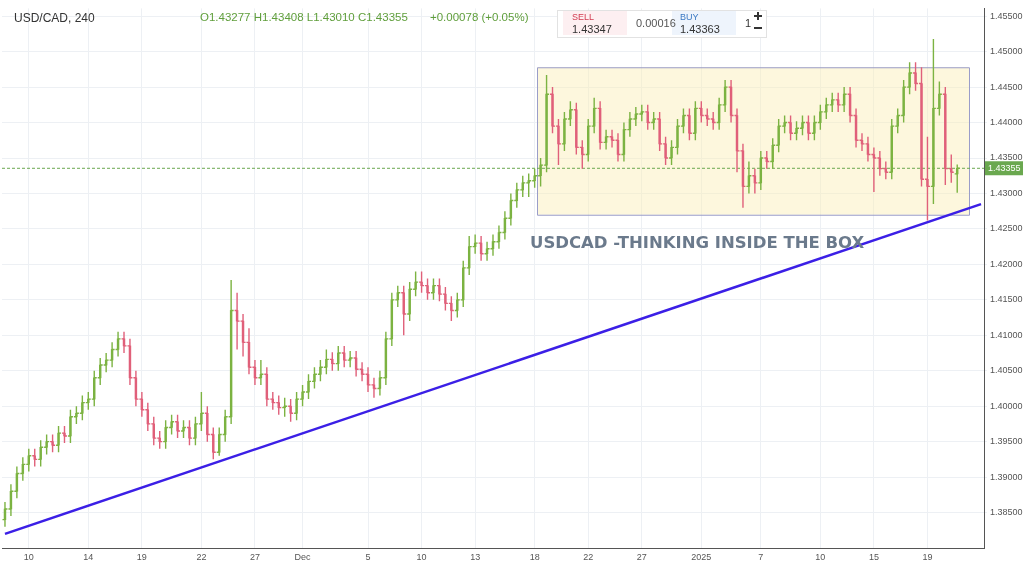  Describe the element at coordinates (1006, 51) in the screenshot. I see `y-tick-label: 1.45000` at that location.